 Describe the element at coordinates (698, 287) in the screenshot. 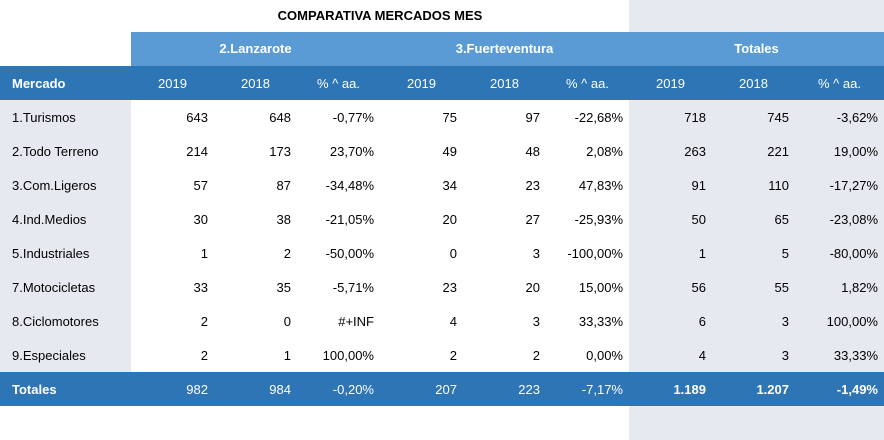

I see `cell: 56` at that location.